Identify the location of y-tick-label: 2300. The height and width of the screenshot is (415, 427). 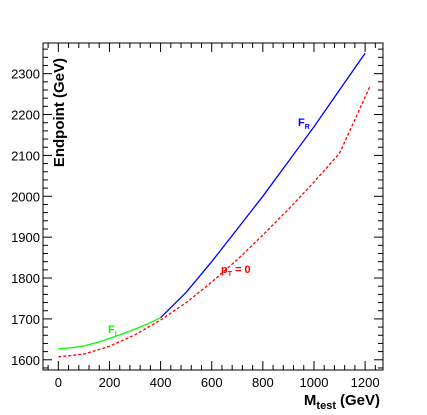
(25, 74).